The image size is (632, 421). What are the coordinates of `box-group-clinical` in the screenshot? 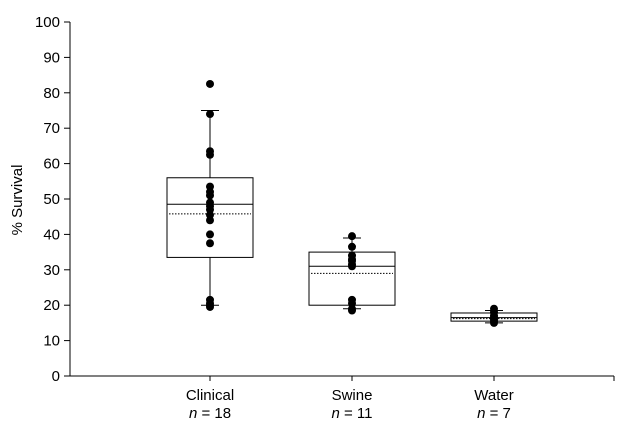 It's located at (210, 195).